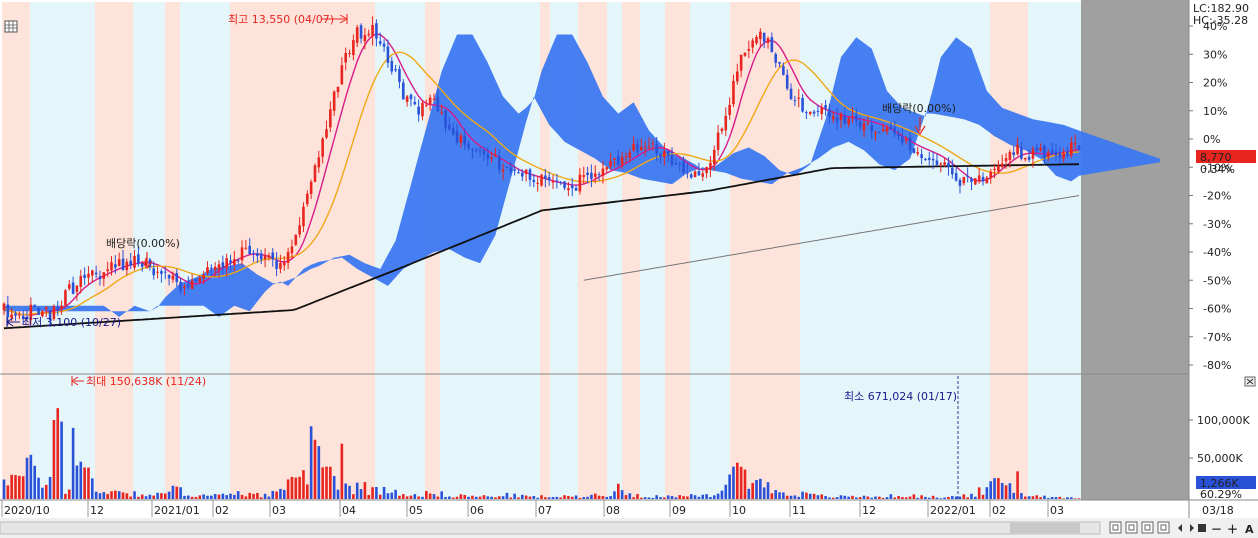 The width and height of the screenshot is (1258, 538). I want to click on scrollbar-thumb, so click(1045, 528).